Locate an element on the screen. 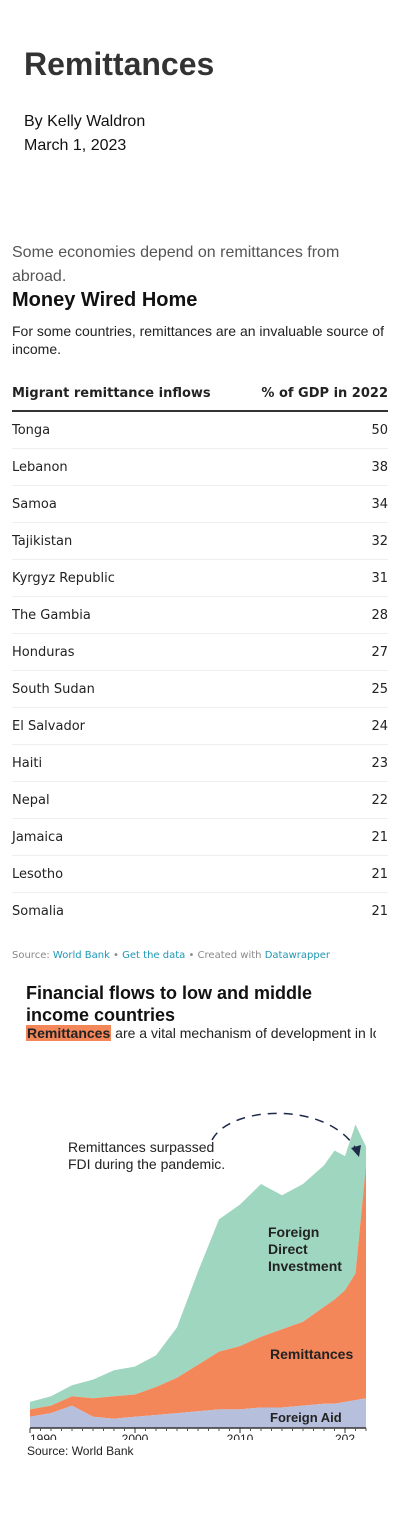 Image resolution: width=400 pixels, height=1513 pixels. country-cell: Lesotho is located at coordinates (38, 874).